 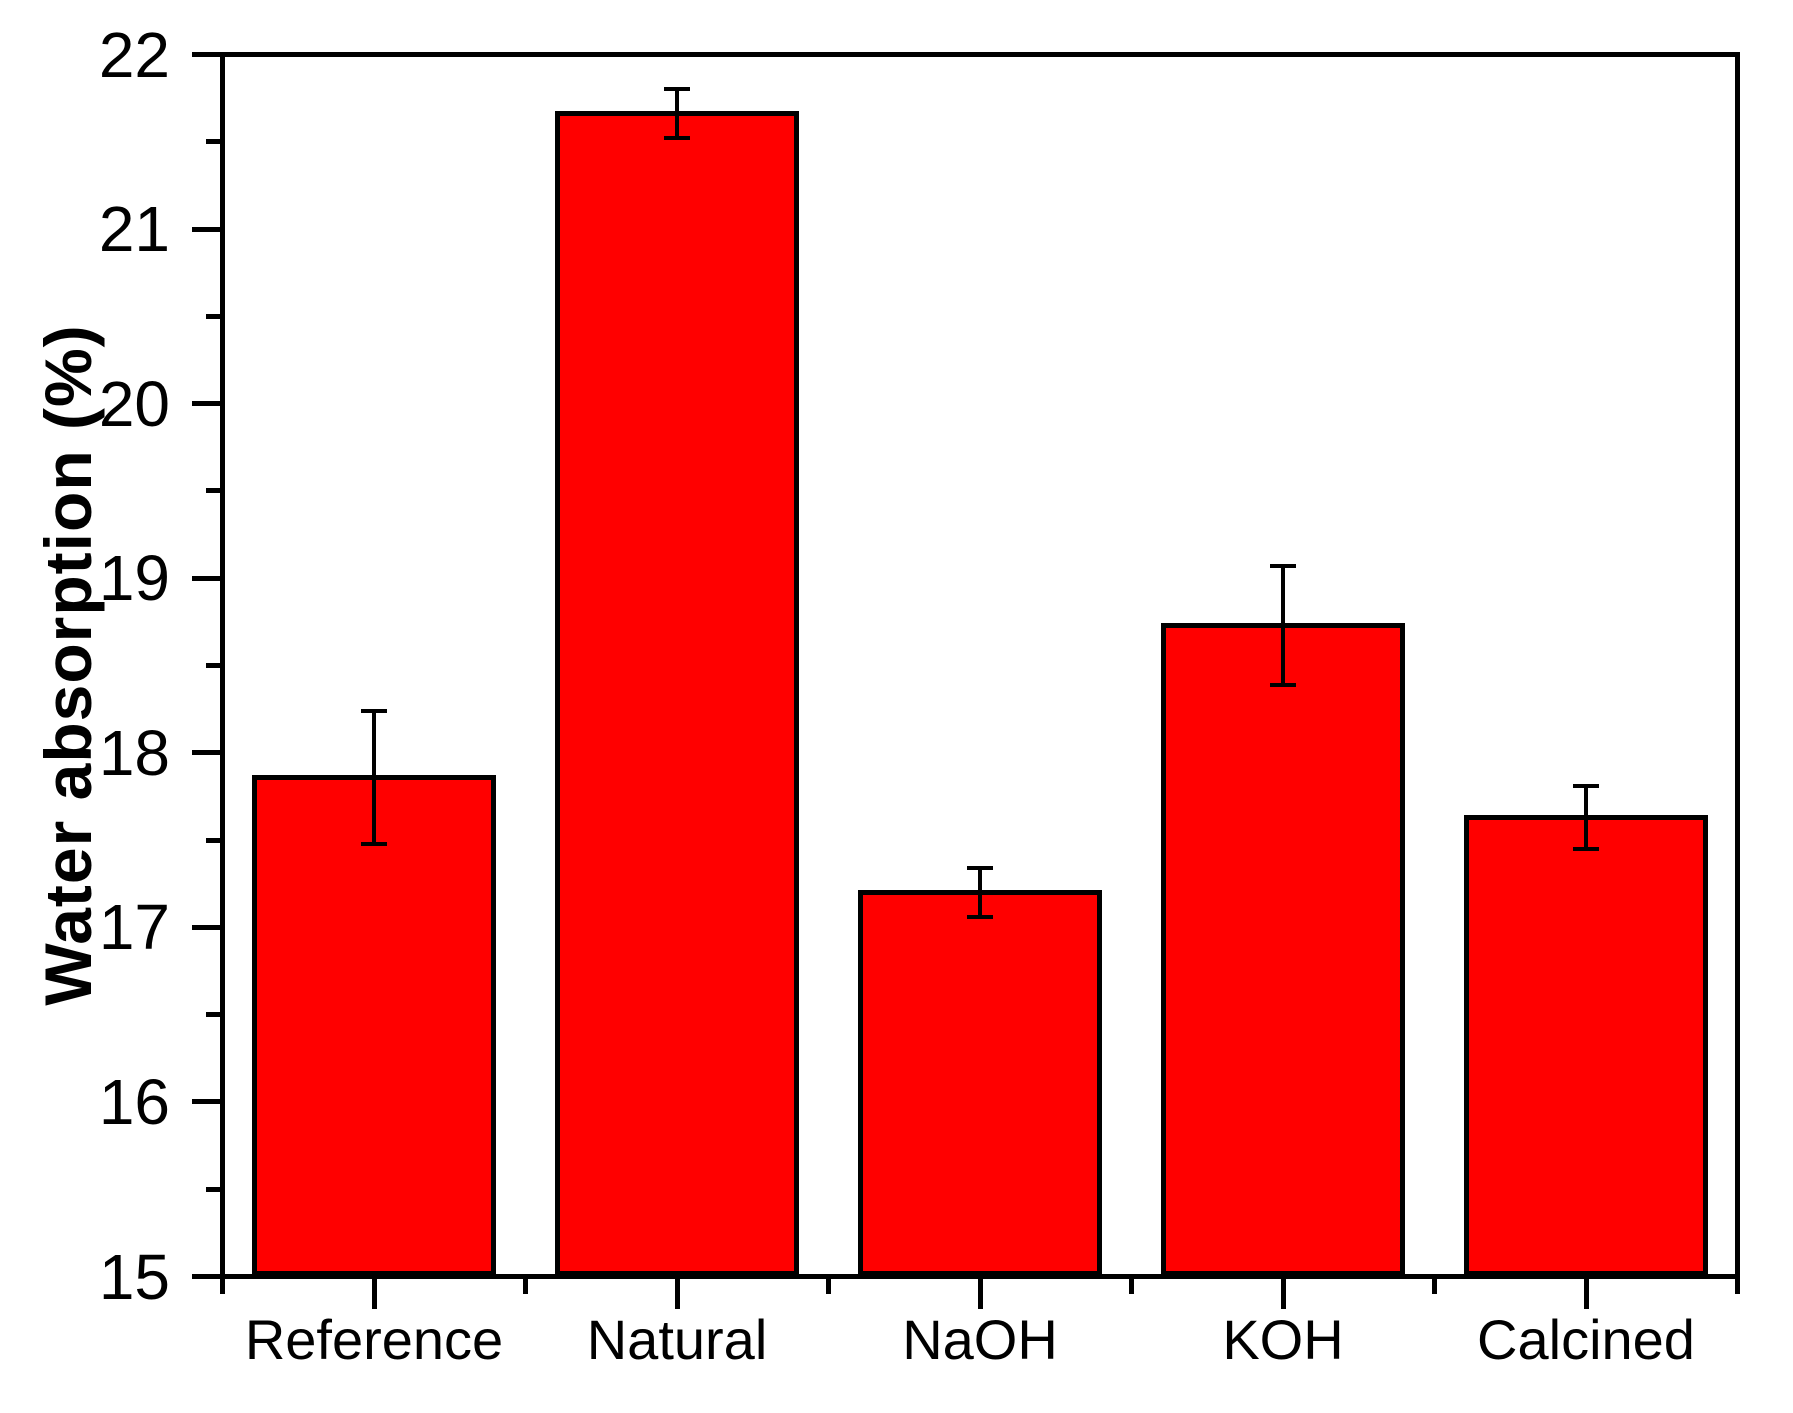 What do you see at coordinates (1586, 817) in the screenshot?
I see `error-bar-line-calcined` at bounding box center [1586, 817].